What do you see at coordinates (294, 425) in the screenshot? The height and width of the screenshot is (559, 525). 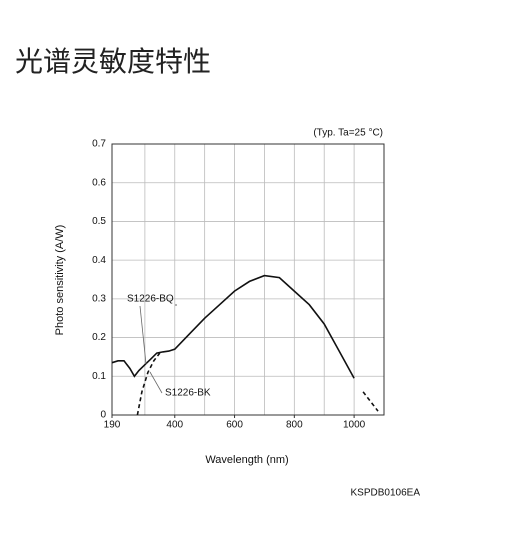 I see `x-tick-label: 800` at bounding box center [294, 425].